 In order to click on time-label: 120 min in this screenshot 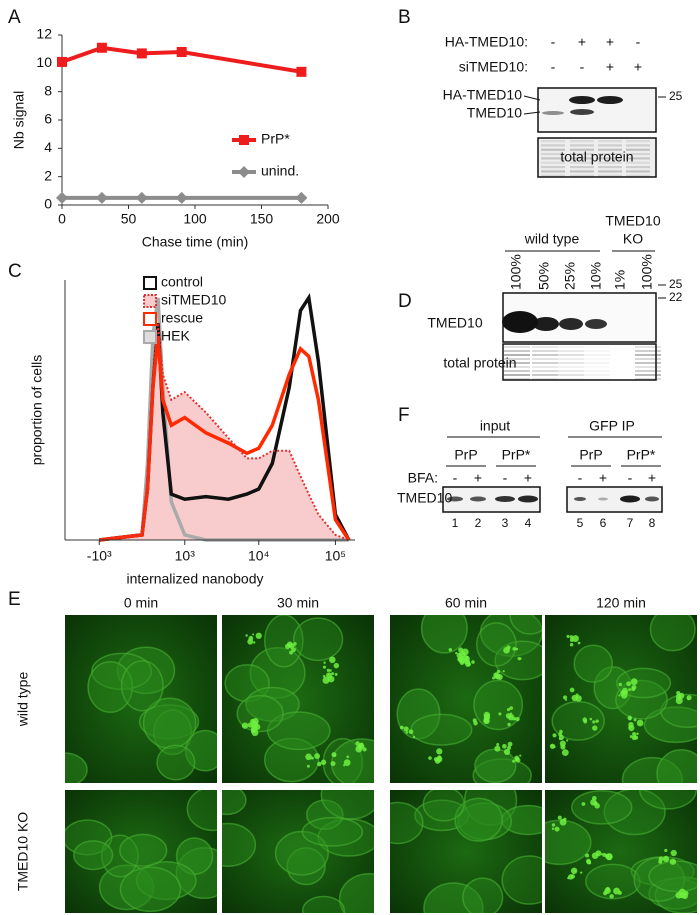, I will do `click(621, 603)`.